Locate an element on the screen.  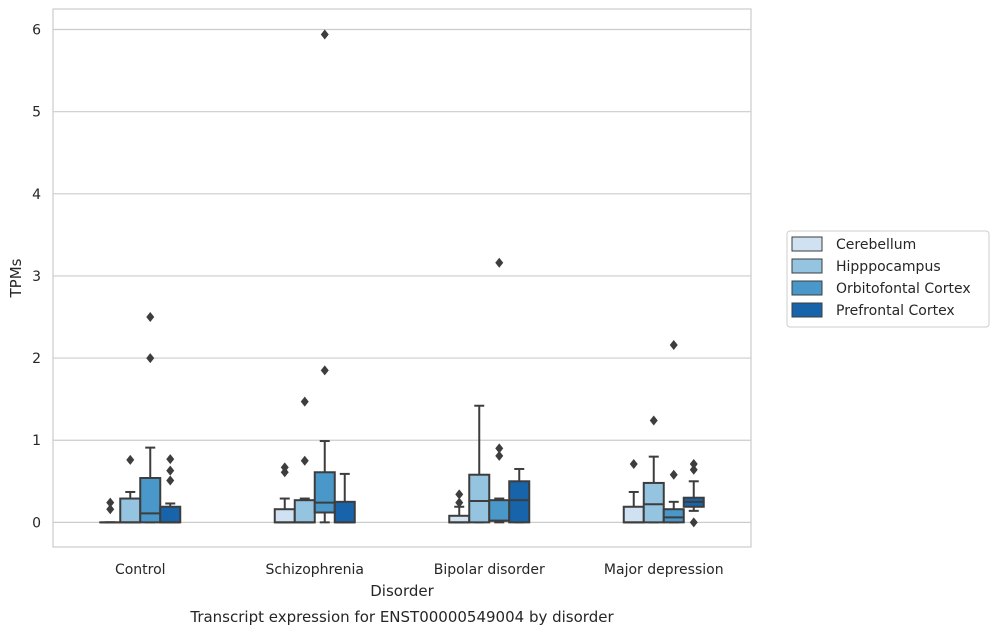
x-tick-label: Bipolar disorder is located at coordinates (489, 570).